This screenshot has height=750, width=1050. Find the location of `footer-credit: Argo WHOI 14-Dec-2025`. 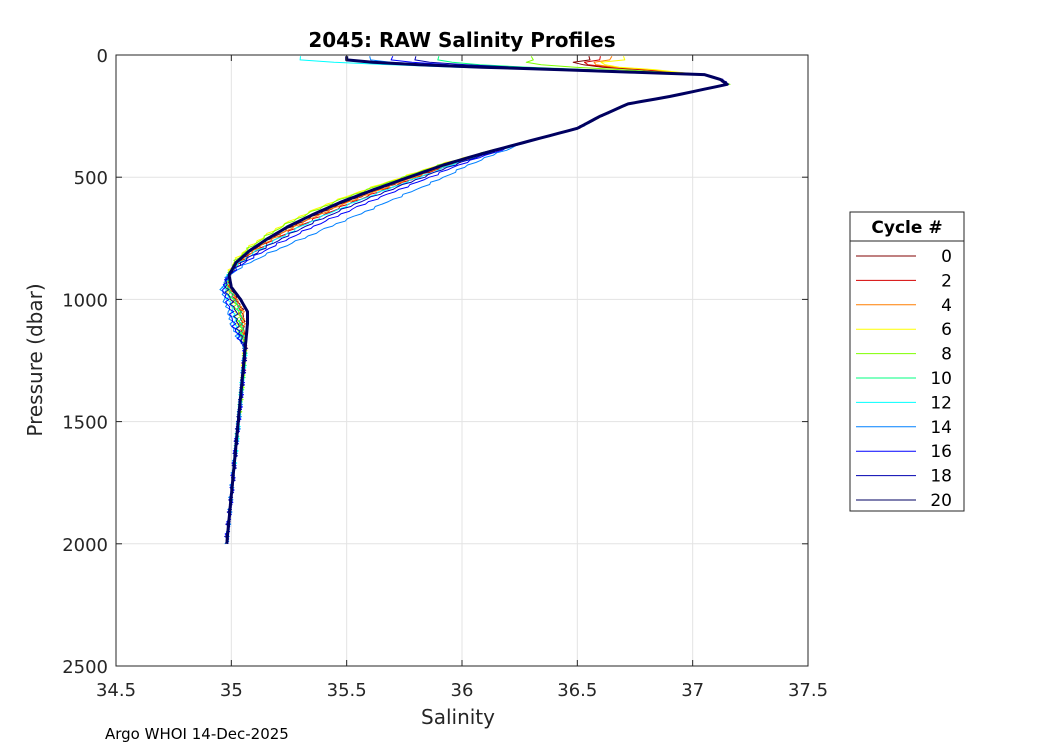

footer-credit: Argo WHOI 14-Dec-2025 is located at coordinates (197, 734).